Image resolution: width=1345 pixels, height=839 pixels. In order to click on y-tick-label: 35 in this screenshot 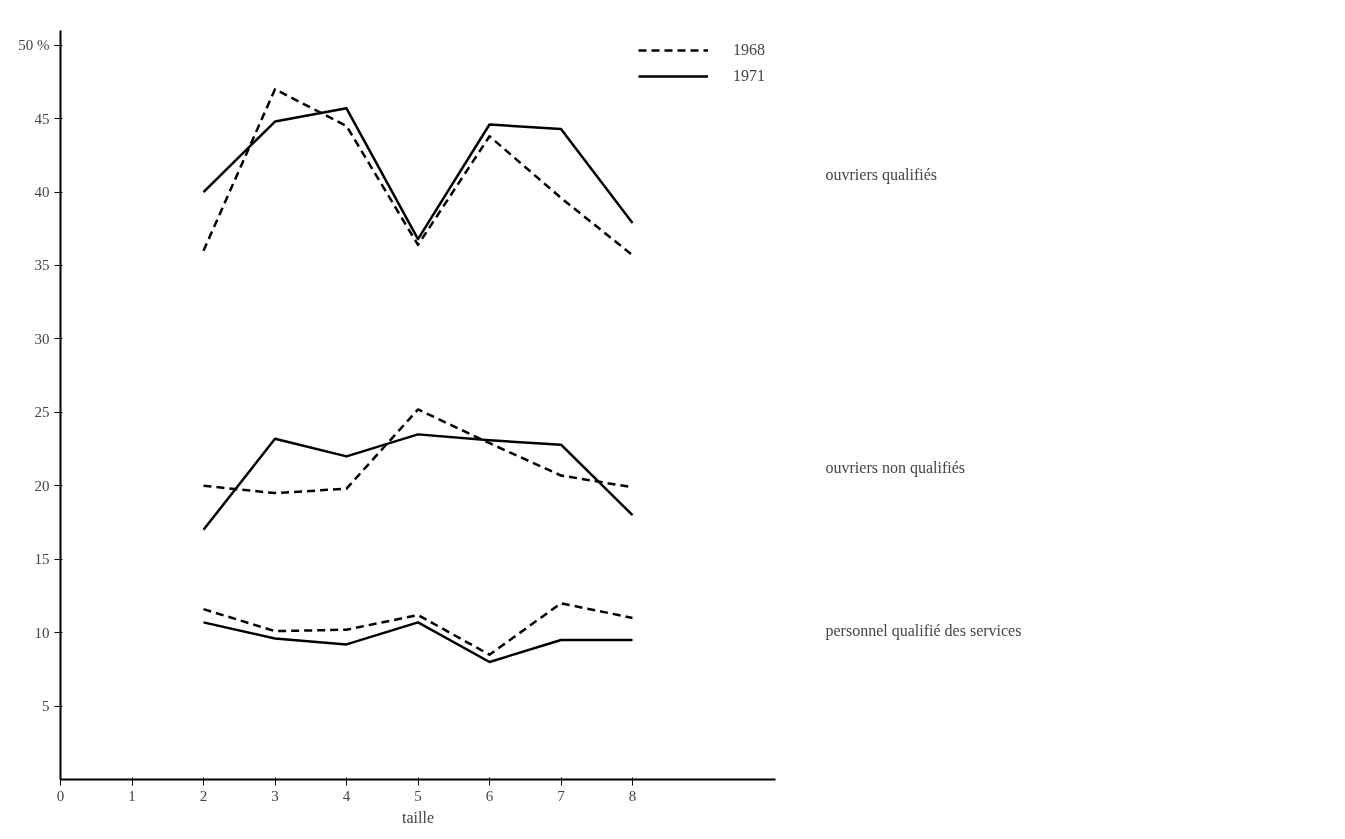, I will do `click(42, 265)`.